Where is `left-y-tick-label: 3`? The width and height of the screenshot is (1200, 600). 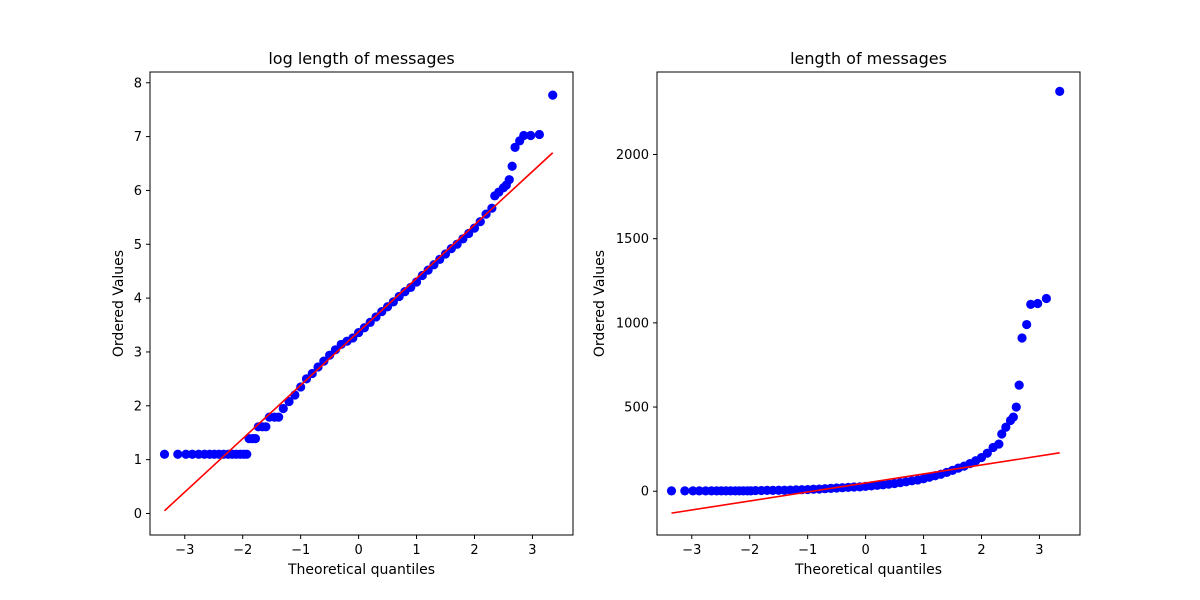 left-y-tick-label: 3 is located at coordinates (138, 352).